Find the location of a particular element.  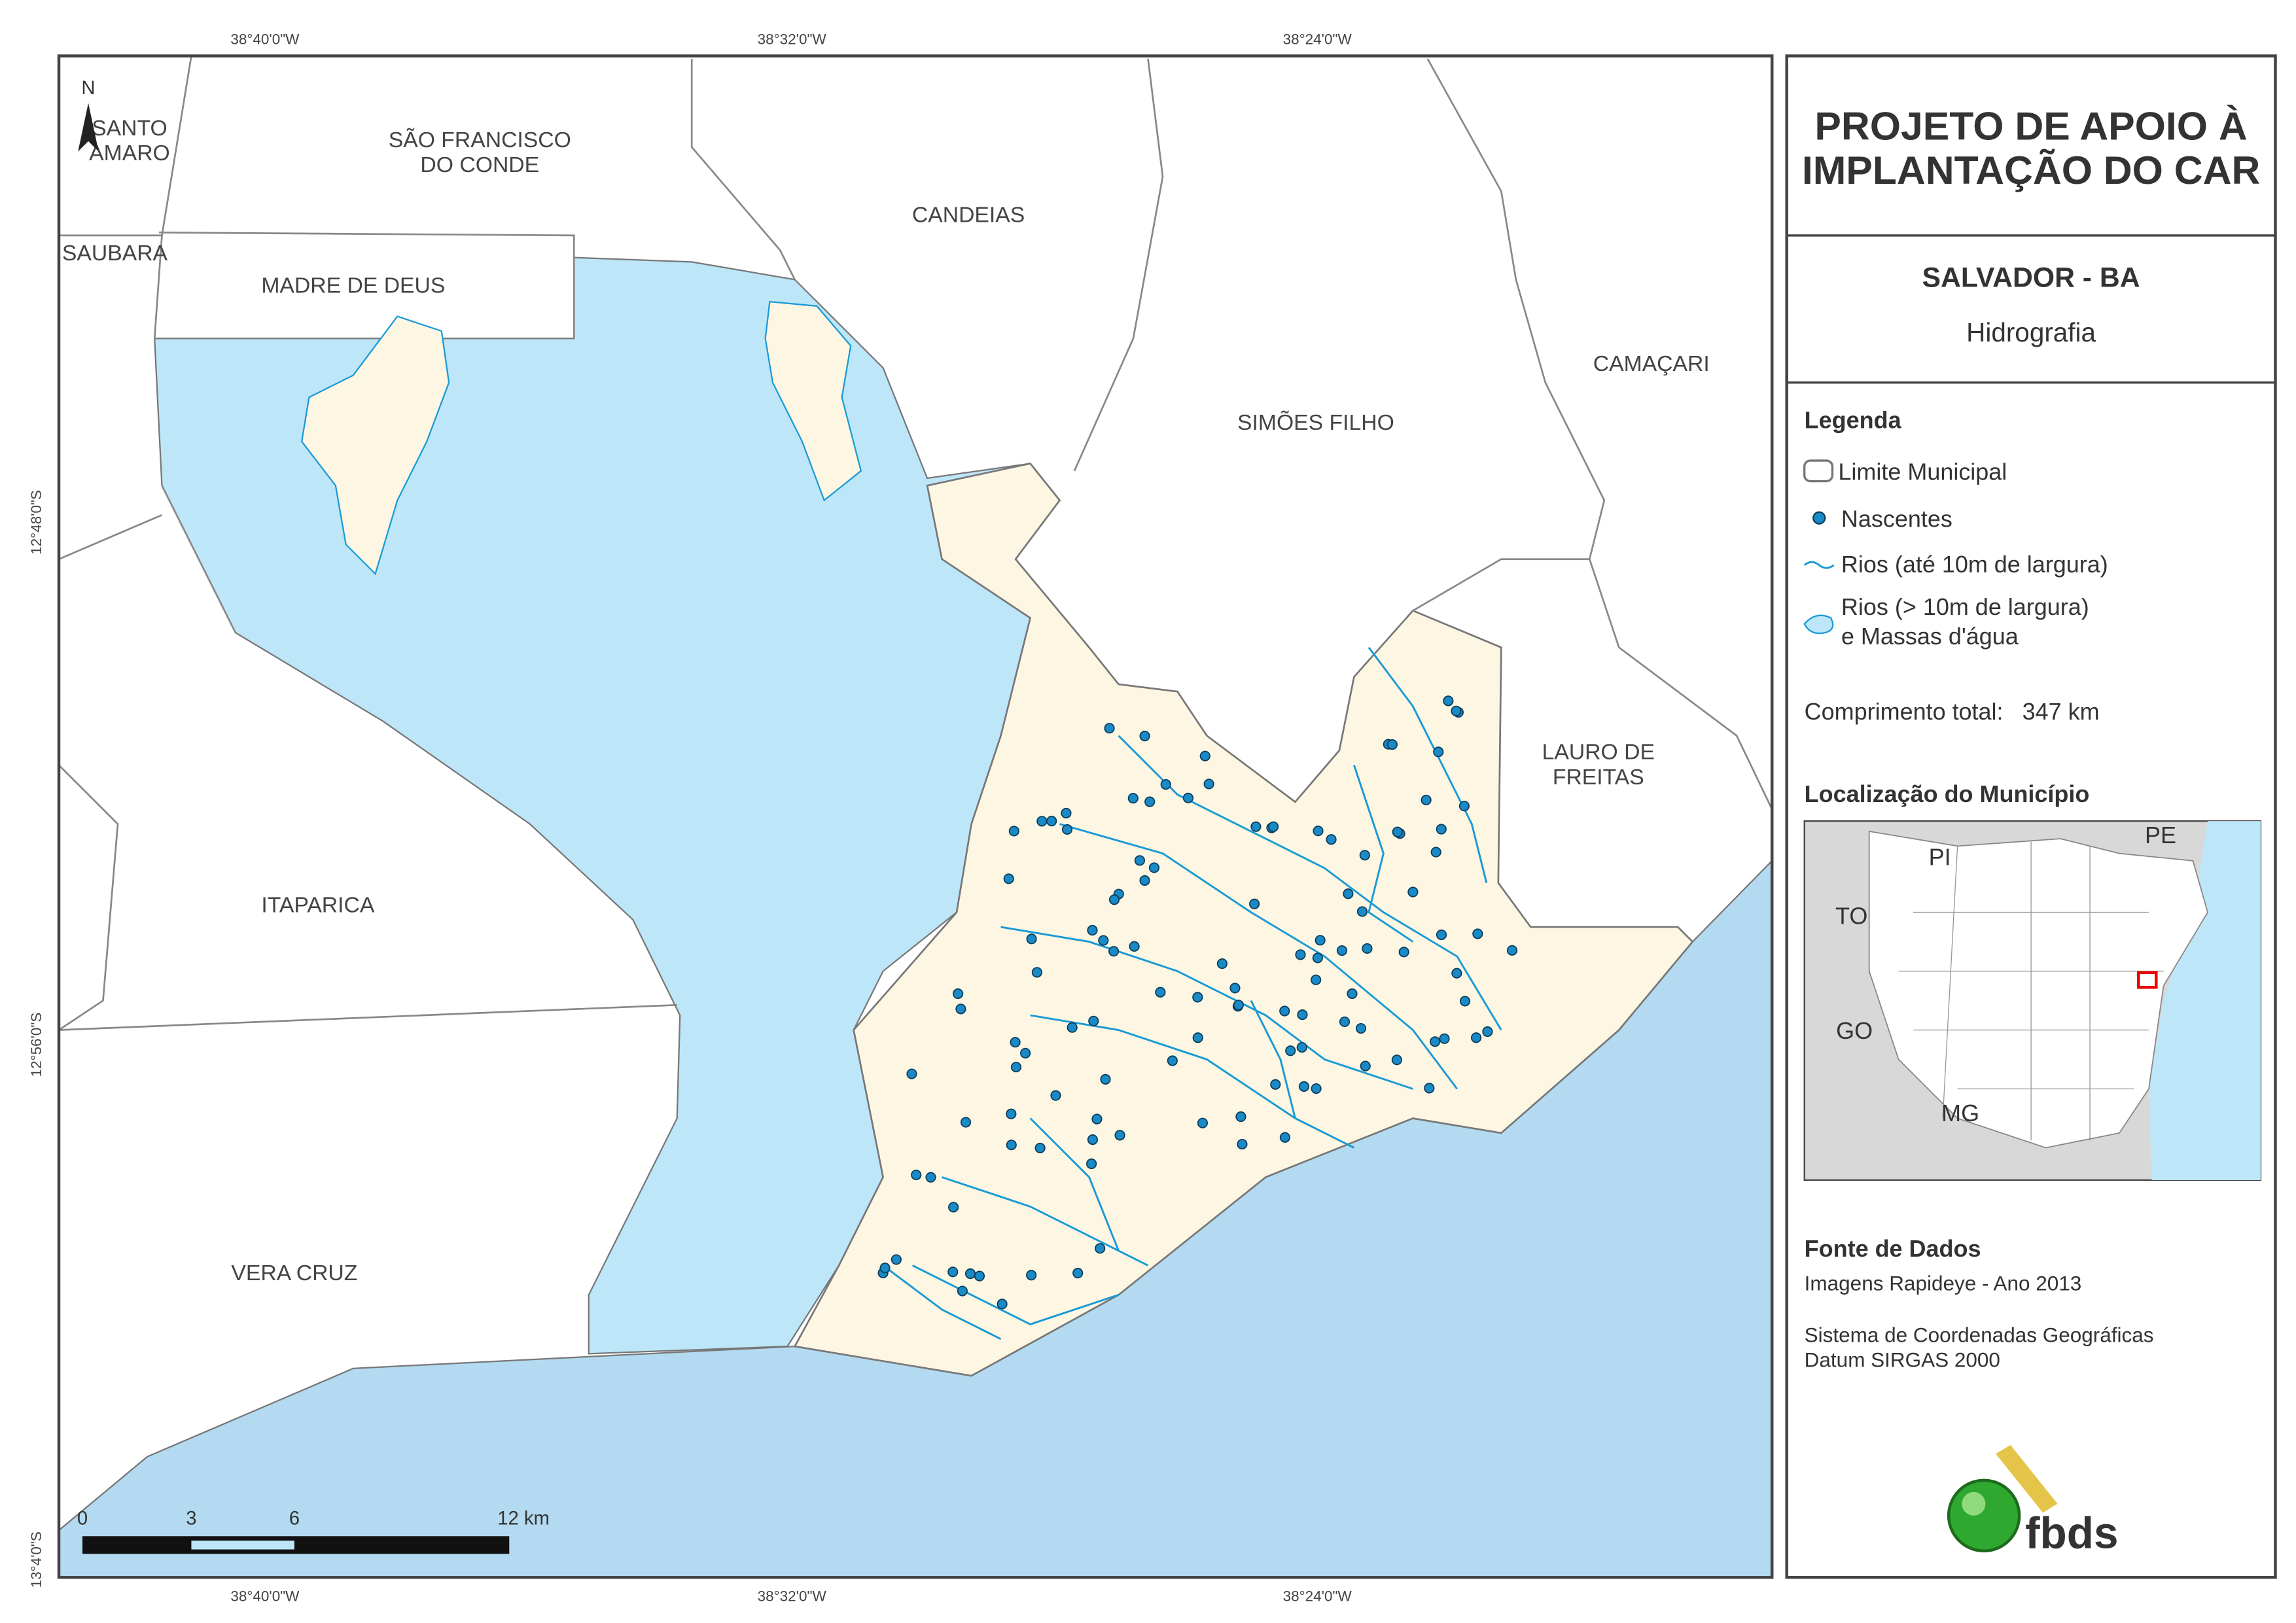

place-label: SÃO FRANCISCO is located at coordinates (480, 140).